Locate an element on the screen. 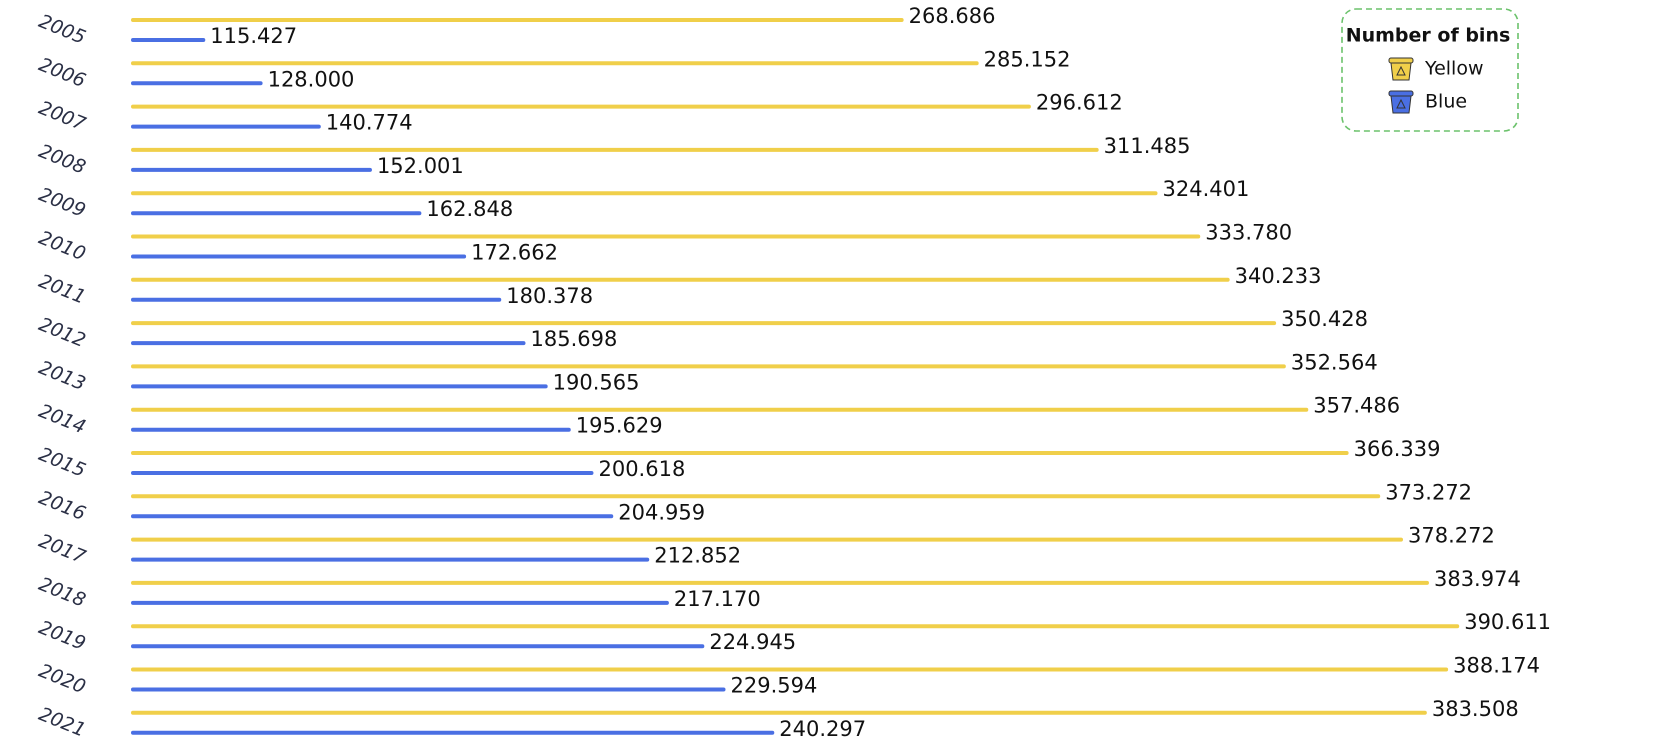 The image size is (1679, 742). value-label: 204.959 is located at coordinates (661, 512).